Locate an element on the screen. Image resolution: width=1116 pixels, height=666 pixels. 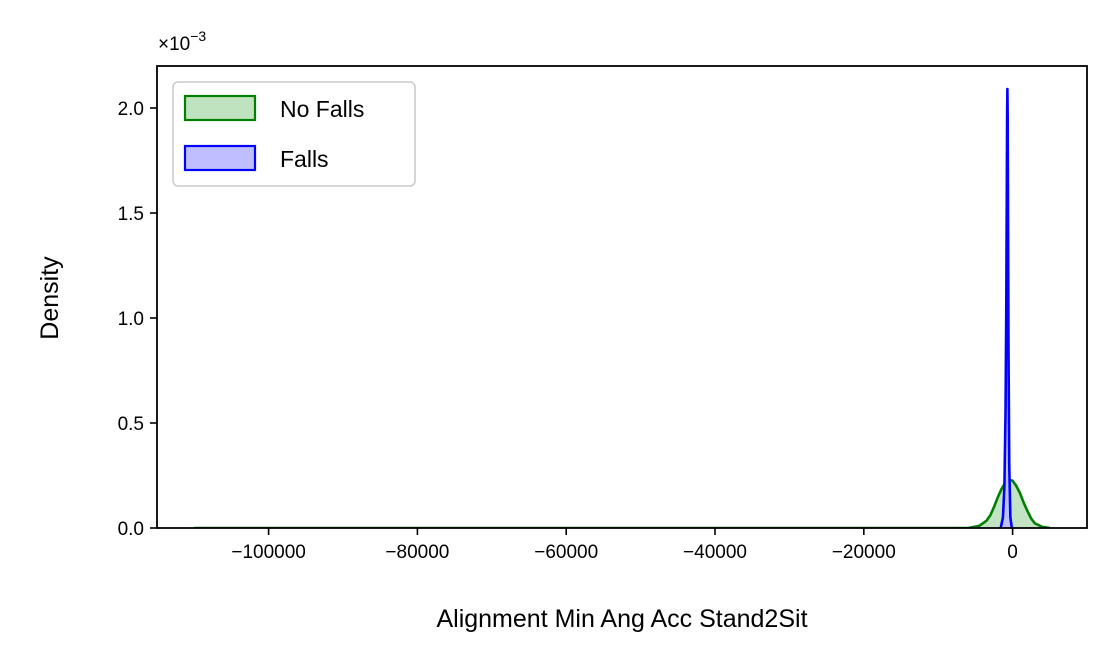
x-axis-label: Alignment Min Ang Acc Stand2Sit is located at coordinates (621, 619).